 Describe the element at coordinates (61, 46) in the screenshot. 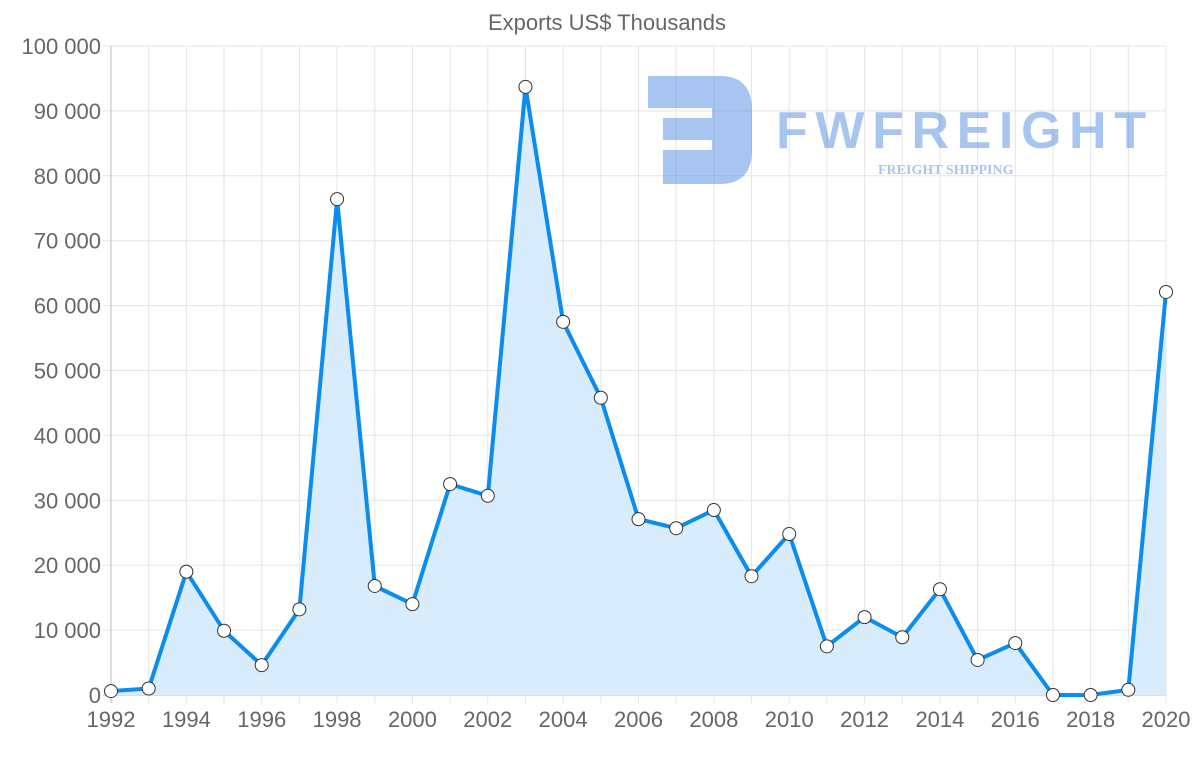

I see `y-tick-label: 100 000` at that location.